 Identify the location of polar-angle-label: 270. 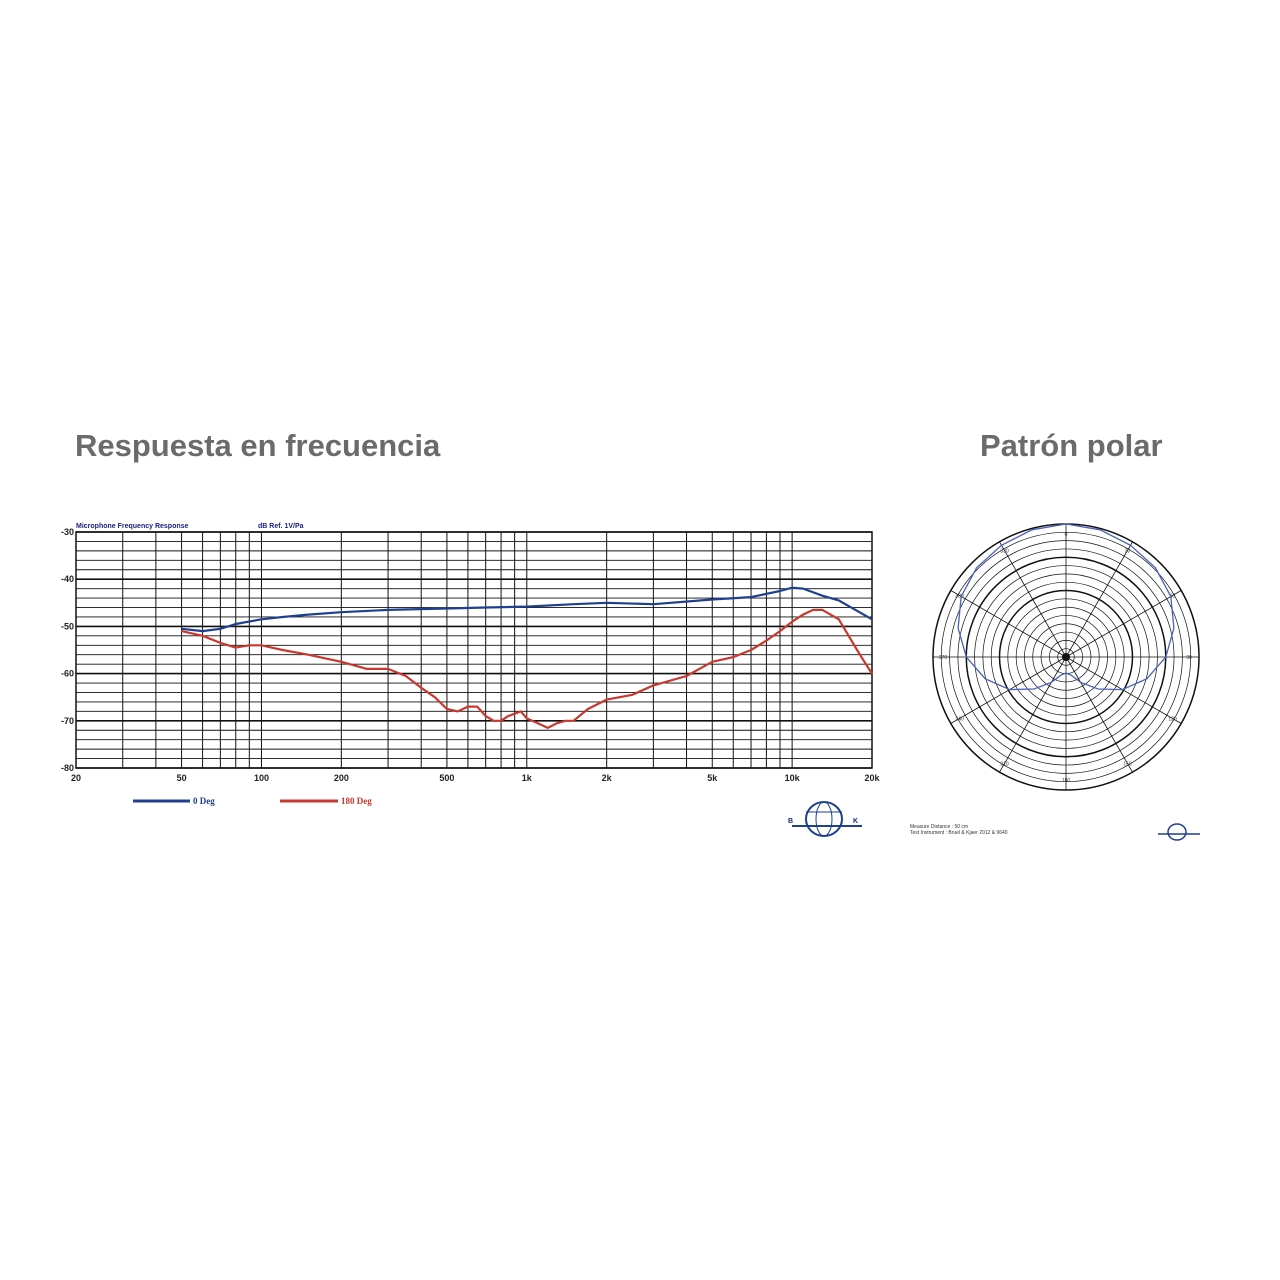
(943, 658).